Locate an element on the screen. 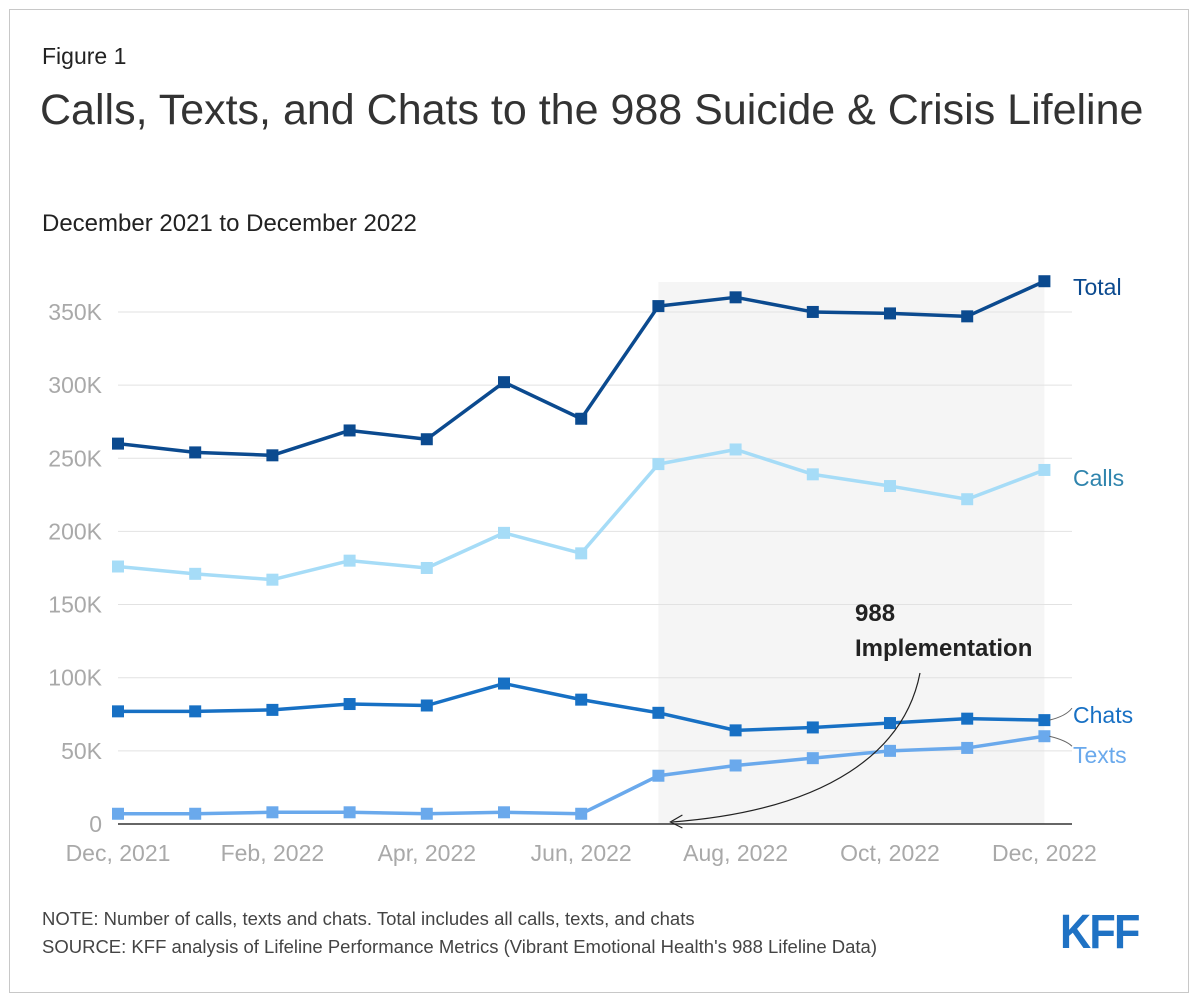  y-tick-label-350k: 350K is located at coordinates (75, 312).